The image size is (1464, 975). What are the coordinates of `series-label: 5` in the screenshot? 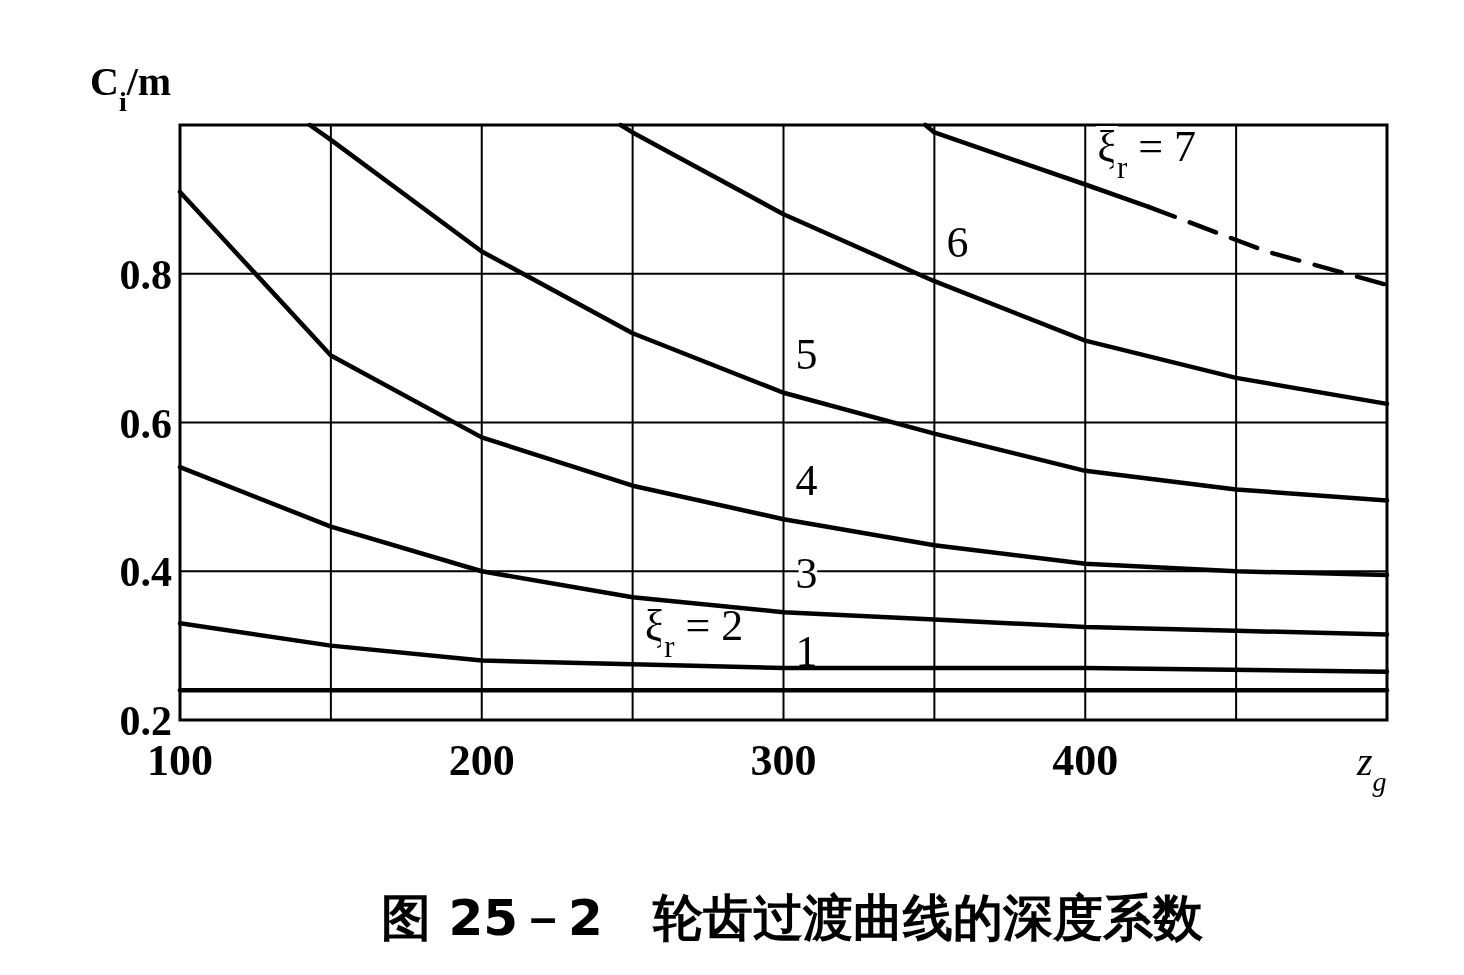 It's located at (806, 354).